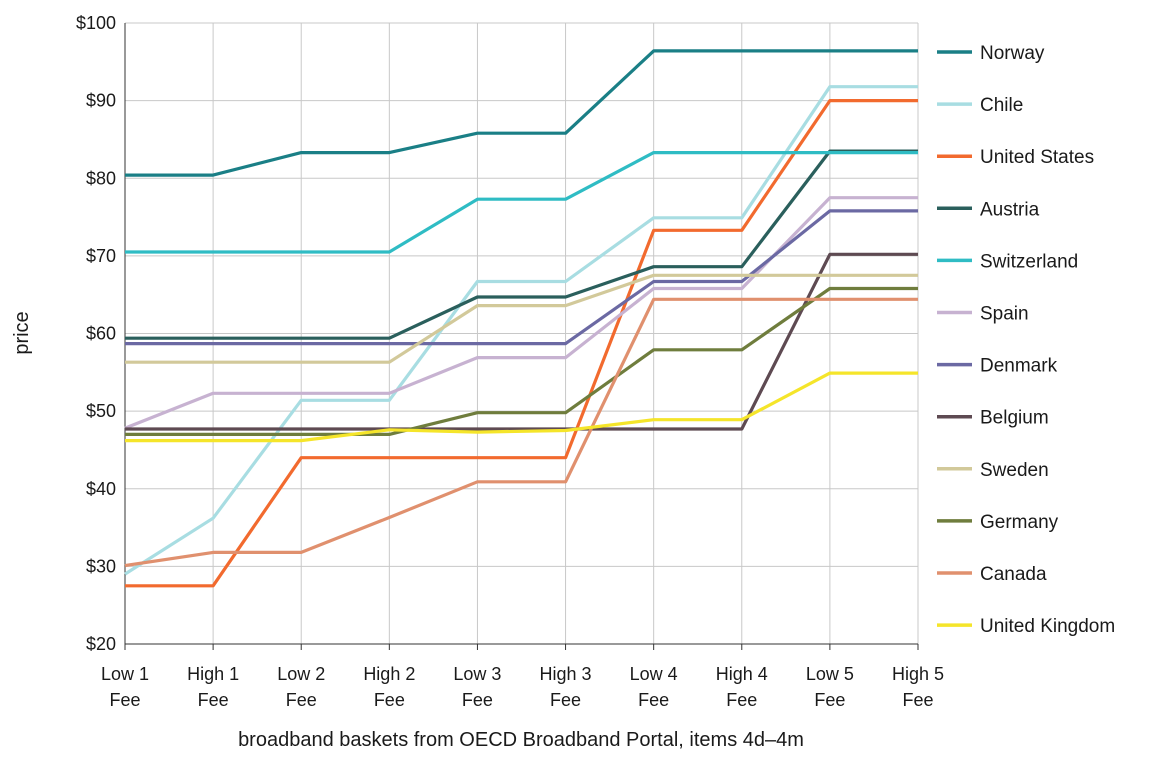 The image size is (1150, 763). Describe the element at coordinates (389, 674) in the screenshot. I see `x-tick-label: High 2` at that location.